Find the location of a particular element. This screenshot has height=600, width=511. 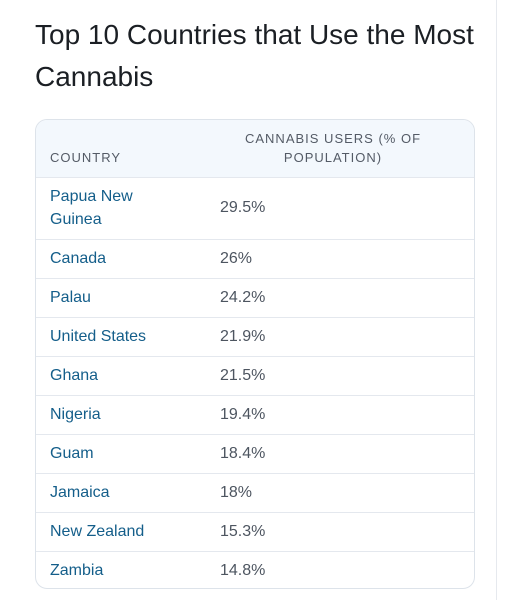

table-row: Ghana 21.5% is located at coordinates (255, 375).